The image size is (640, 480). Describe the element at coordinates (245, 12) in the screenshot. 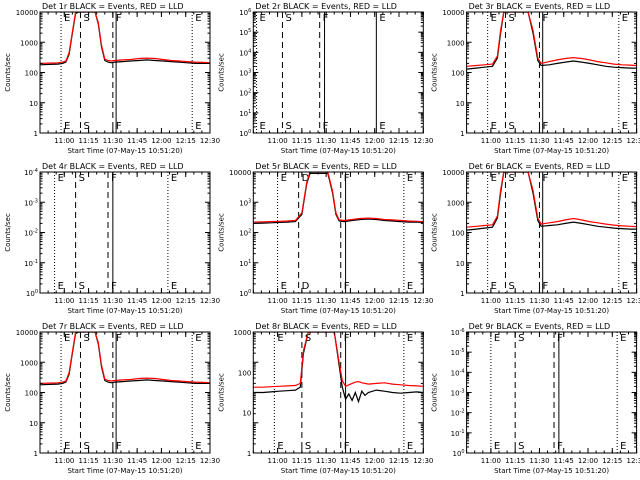

I see `y-tick-label: 10⁶` at that location.